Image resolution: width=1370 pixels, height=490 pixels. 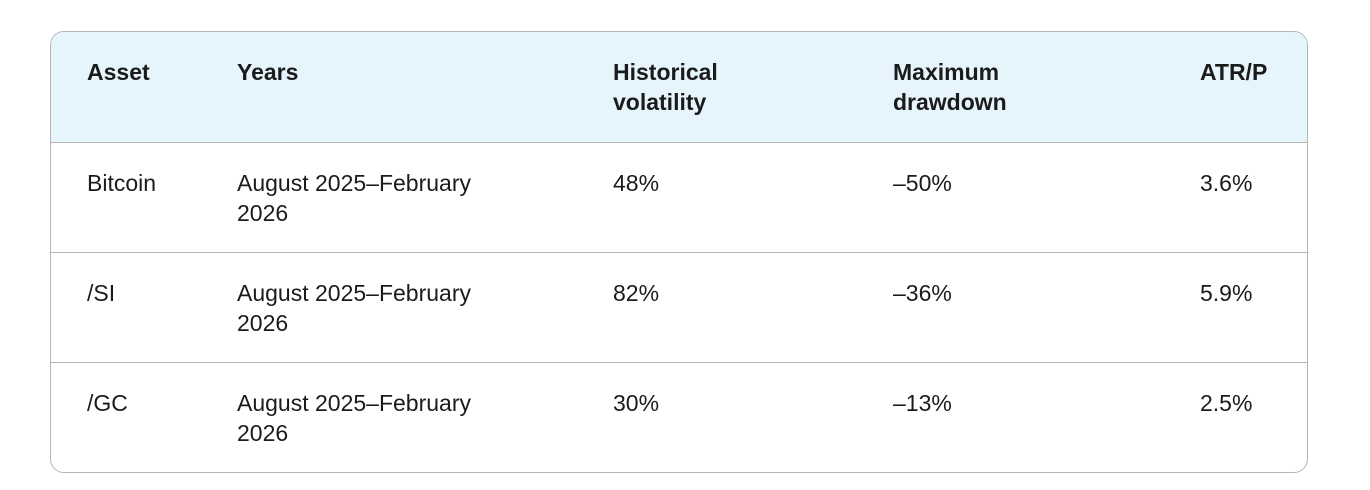 I want to click on table-cell: –36%, so click(x=922, y=292).